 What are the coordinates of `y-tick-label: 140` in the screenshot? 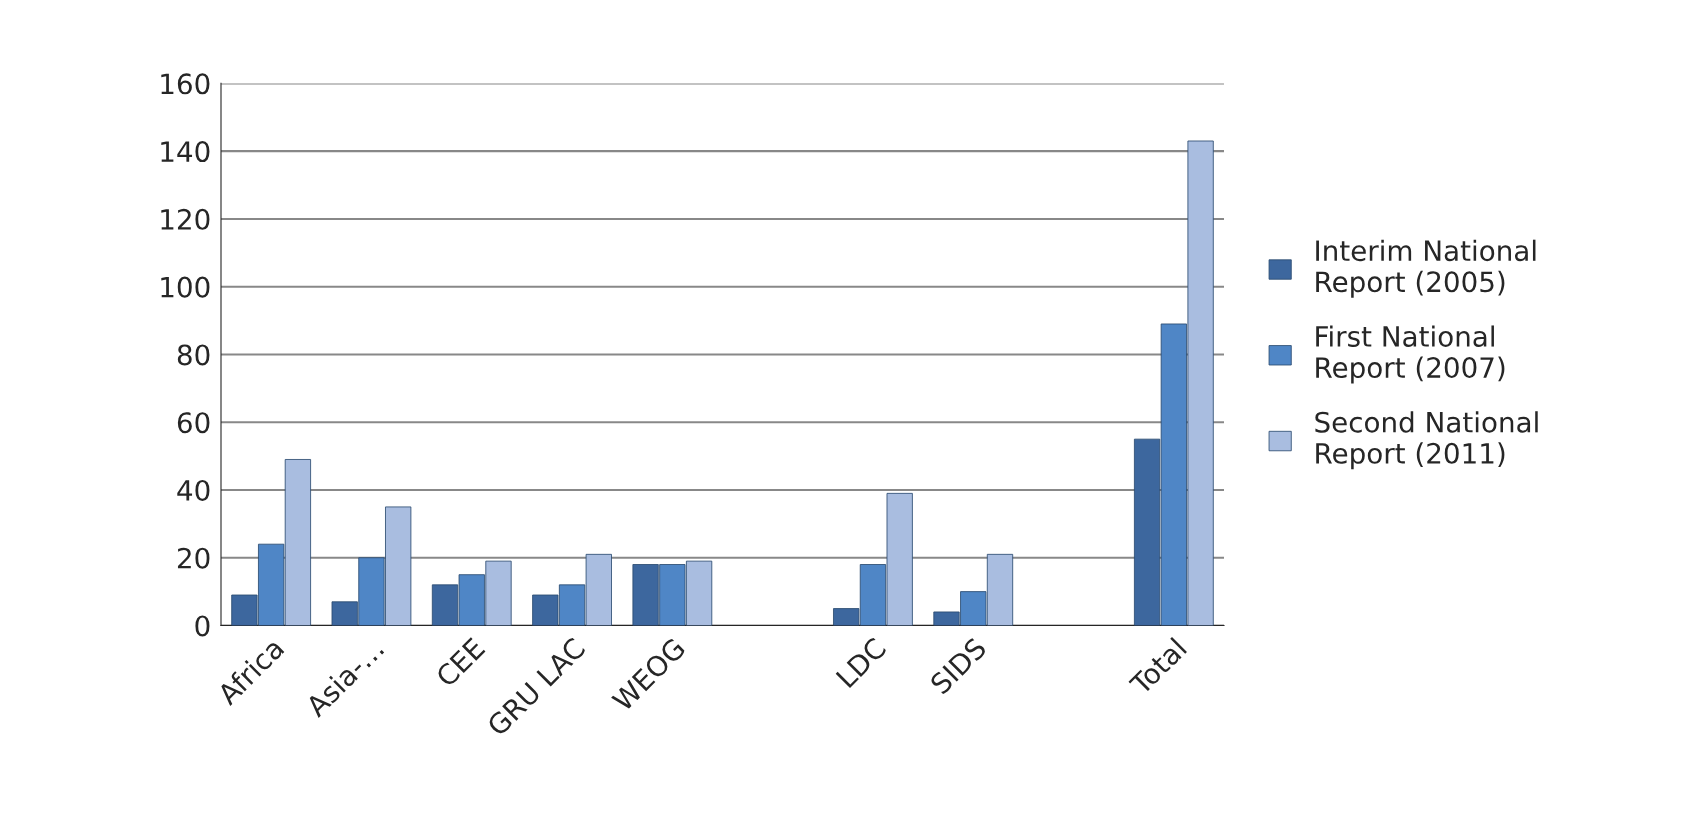 It's located at (185, 152).